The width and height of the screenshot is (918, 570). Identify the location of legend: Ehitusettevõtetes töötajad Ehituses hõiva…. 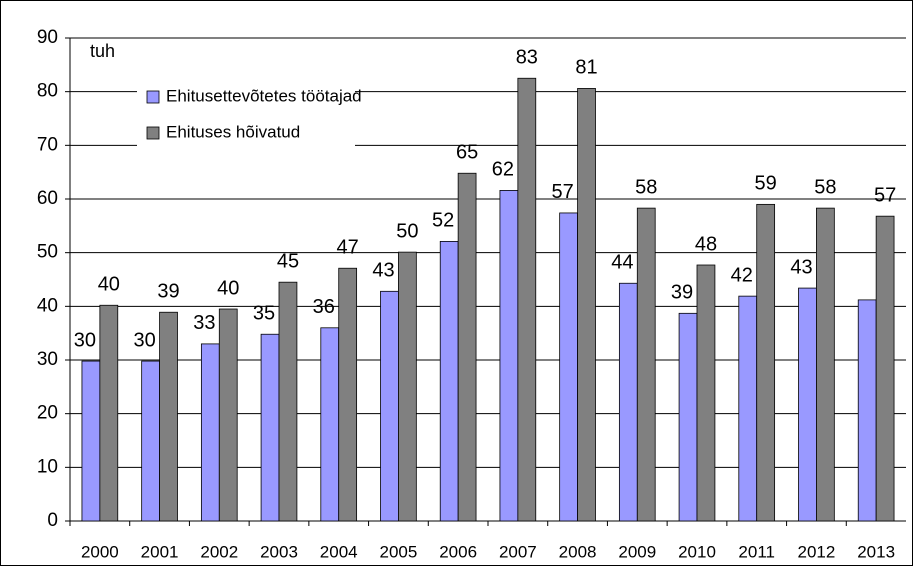
(249, 116).